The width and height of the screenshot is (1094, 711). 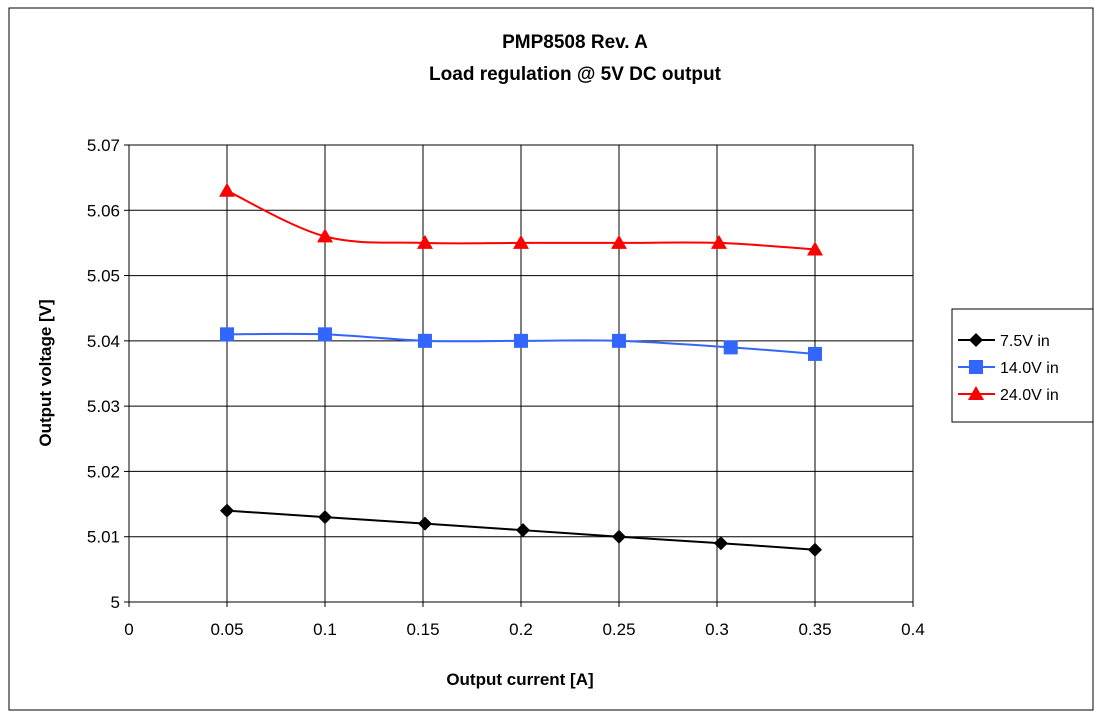 What do you see at coordinates (108, 374) in the screenshot?
I see `y-axis-ticks: 5 5.01 5.02 5.03 5.04 5.05 5.06 5.07` at bounding box center [108, 374].